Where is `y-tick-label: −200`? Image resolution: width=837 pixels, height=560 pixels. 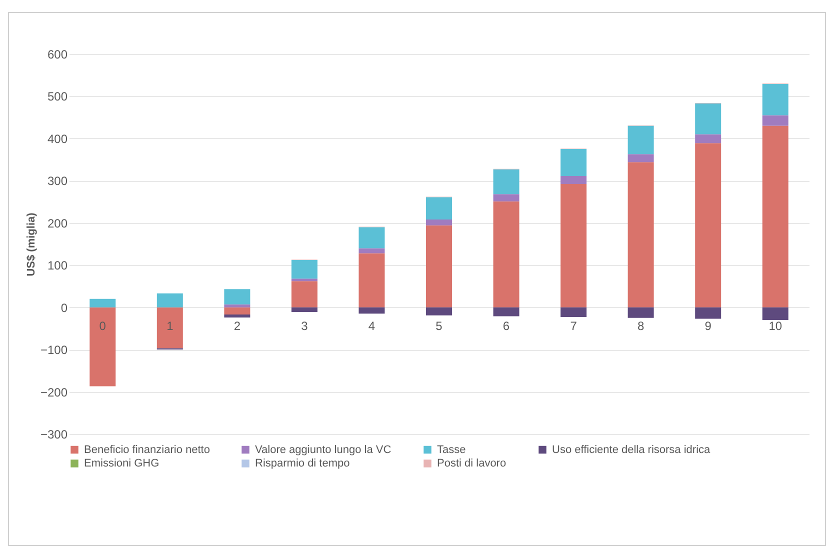
y-tick-label: −200 is located at coordinates (54, 392).